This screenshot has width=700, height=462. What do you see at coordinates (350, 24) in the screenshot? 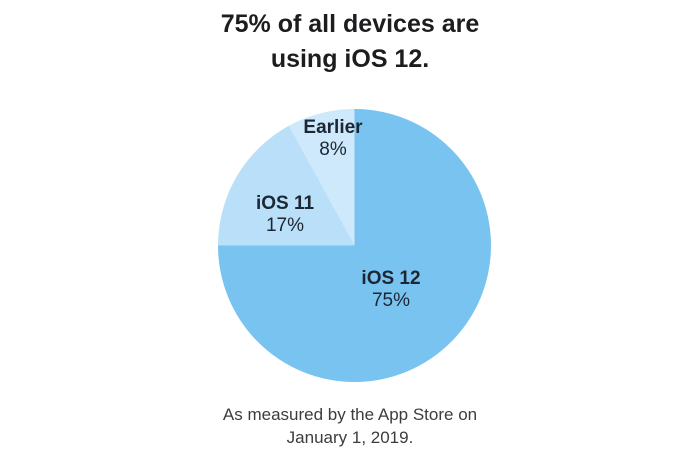
I see `chart-title-line1: 75% of all devices are` at bounding box center [350, 24].